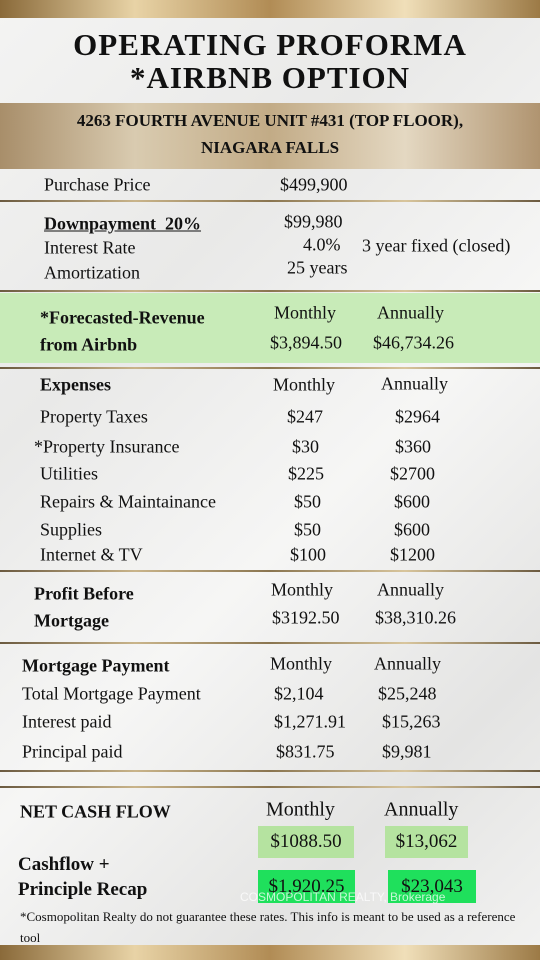  What do you see at coordinates (317, 267) in the screenshot?
I see `value: 25 years` at bounding box center [317, 267].